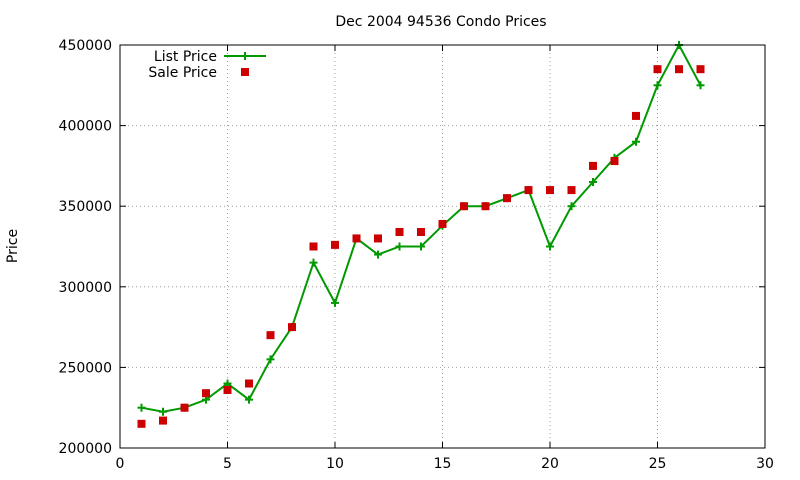  Describe the element at coordinates (550, 464) in the screenshot. I see `x-tick-label: 20` at that location.